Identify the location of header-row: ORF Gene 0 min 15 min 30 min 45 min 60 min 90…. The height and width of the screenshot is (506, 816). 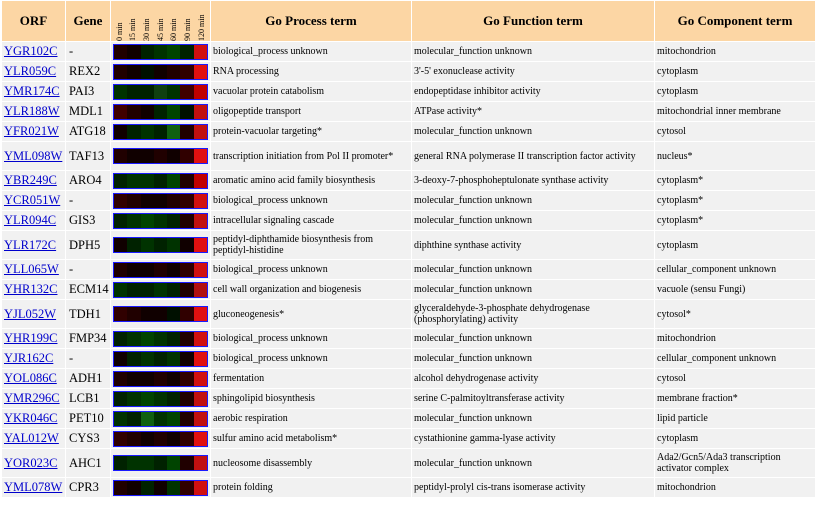
(408, 21).